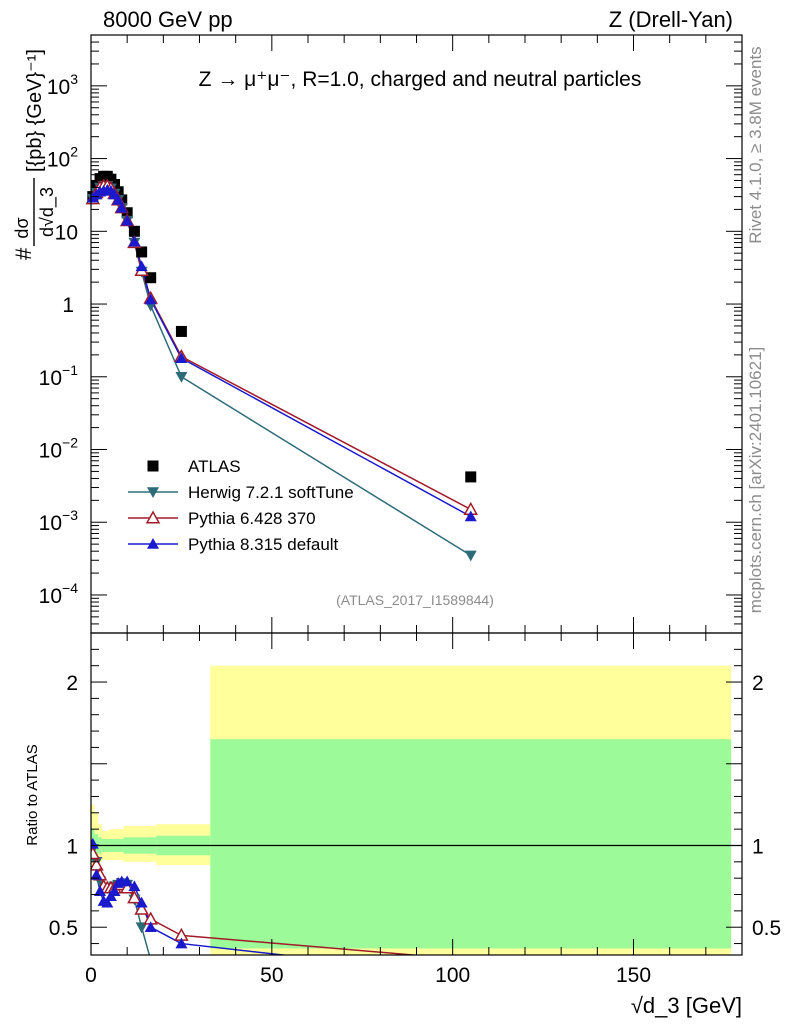  Describe the element at coordinates (91, 975) in the screenshot. I see `x-tick-label-0: 0` at that location.